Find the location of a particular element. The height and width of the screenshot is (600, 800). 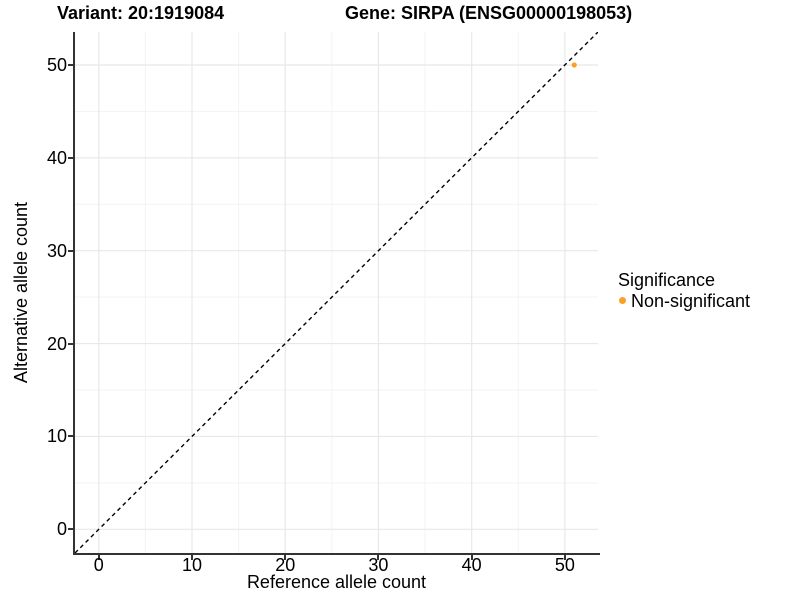

y-tick-label: 0 is located at coordinates (61, 529).